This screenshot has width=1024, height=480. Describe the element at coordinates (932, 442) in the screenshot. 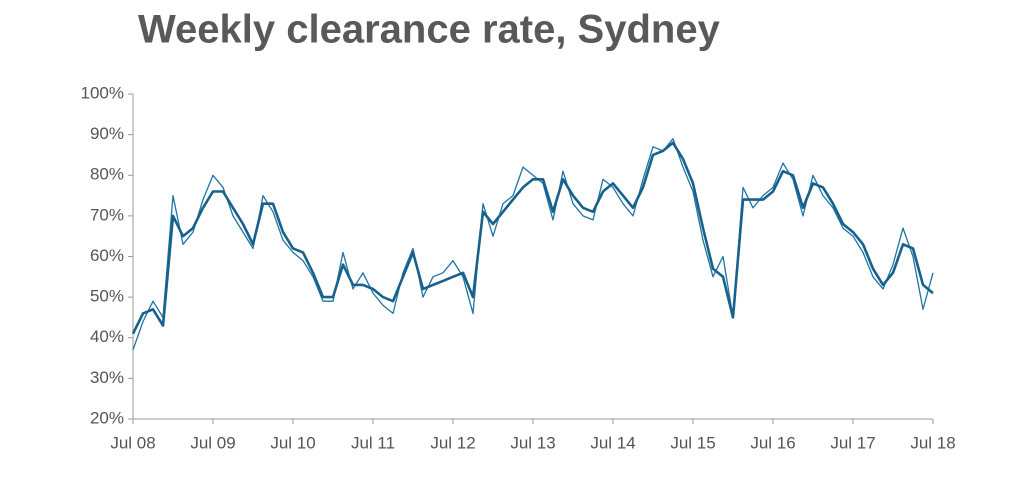

I see `x-tick-label: Jul 18` at that location.